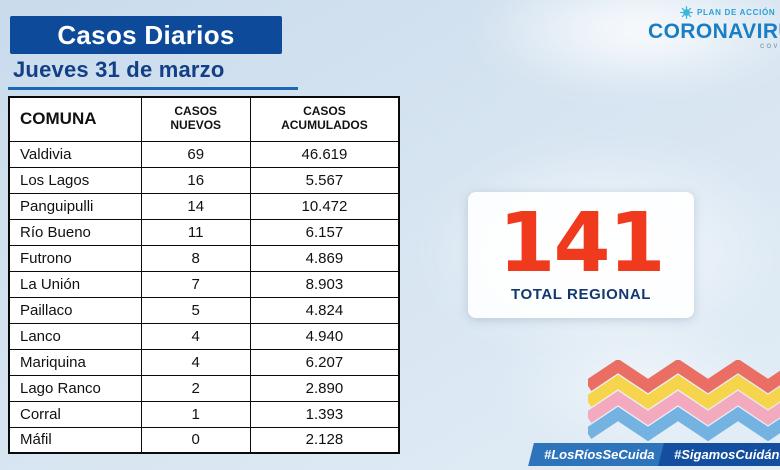 The image size is (780, 470). I want to click on cell-acumulados: 2.890, so click(324, 388).